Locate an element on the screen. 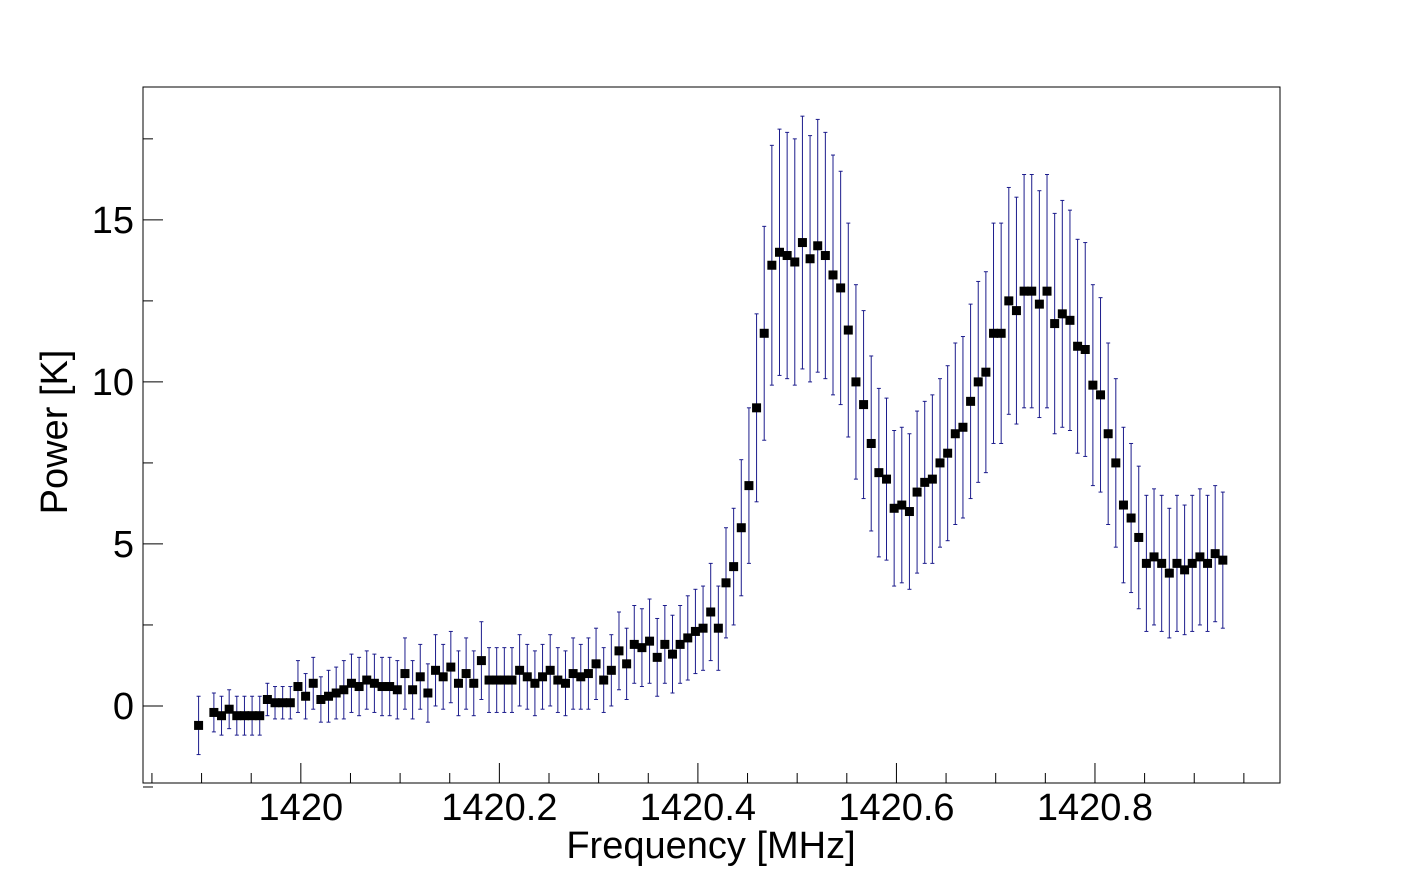  y-axis-title: Power [K] is located at coordinates (55, 432).